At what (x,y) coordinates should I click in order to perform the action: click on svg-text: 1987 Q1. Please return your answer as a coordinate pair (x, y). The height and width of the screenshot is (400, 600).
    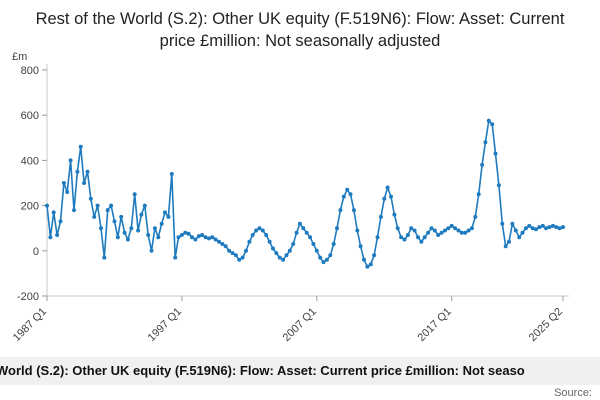
    Looking at the image, I should click on (30, 325).